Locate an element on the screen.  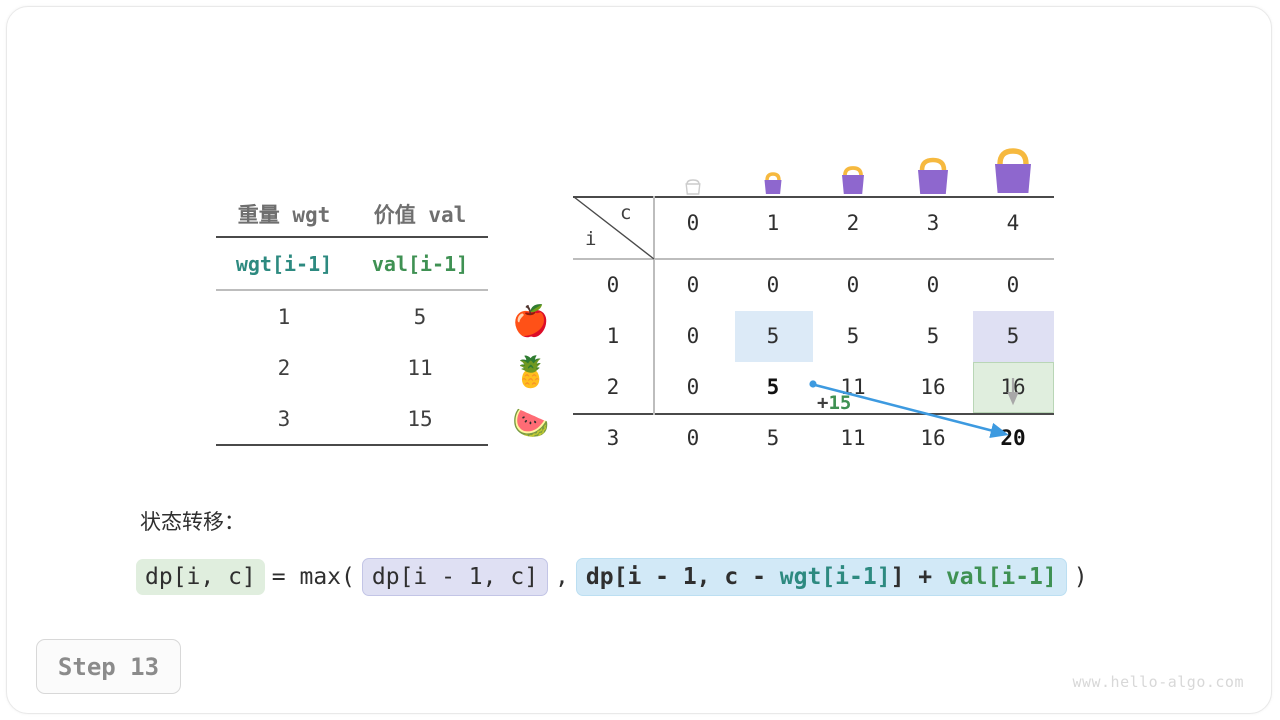
dp-rule-bottom is located at coordinates (813, 414).